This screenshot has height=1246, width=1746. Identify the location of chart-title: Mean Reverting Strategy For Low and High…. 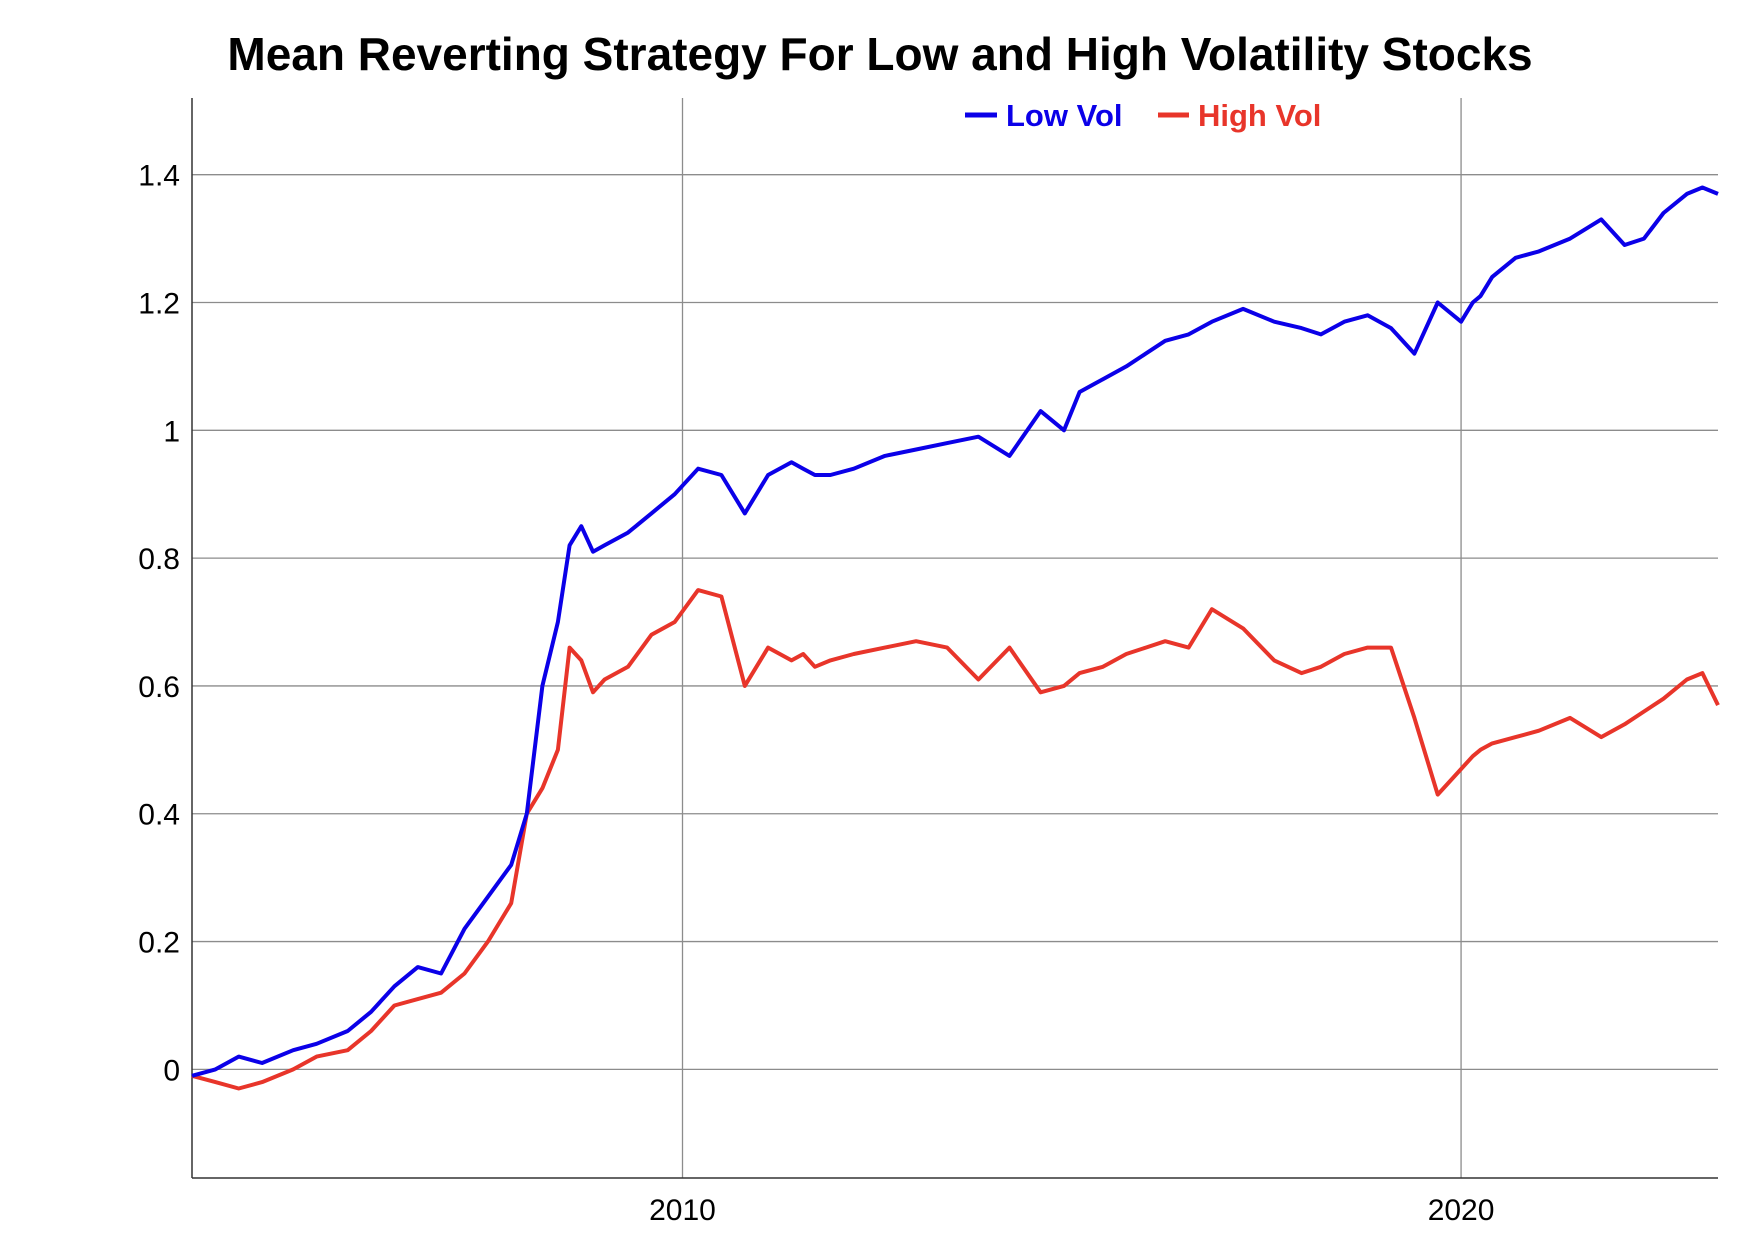
(879, 54).